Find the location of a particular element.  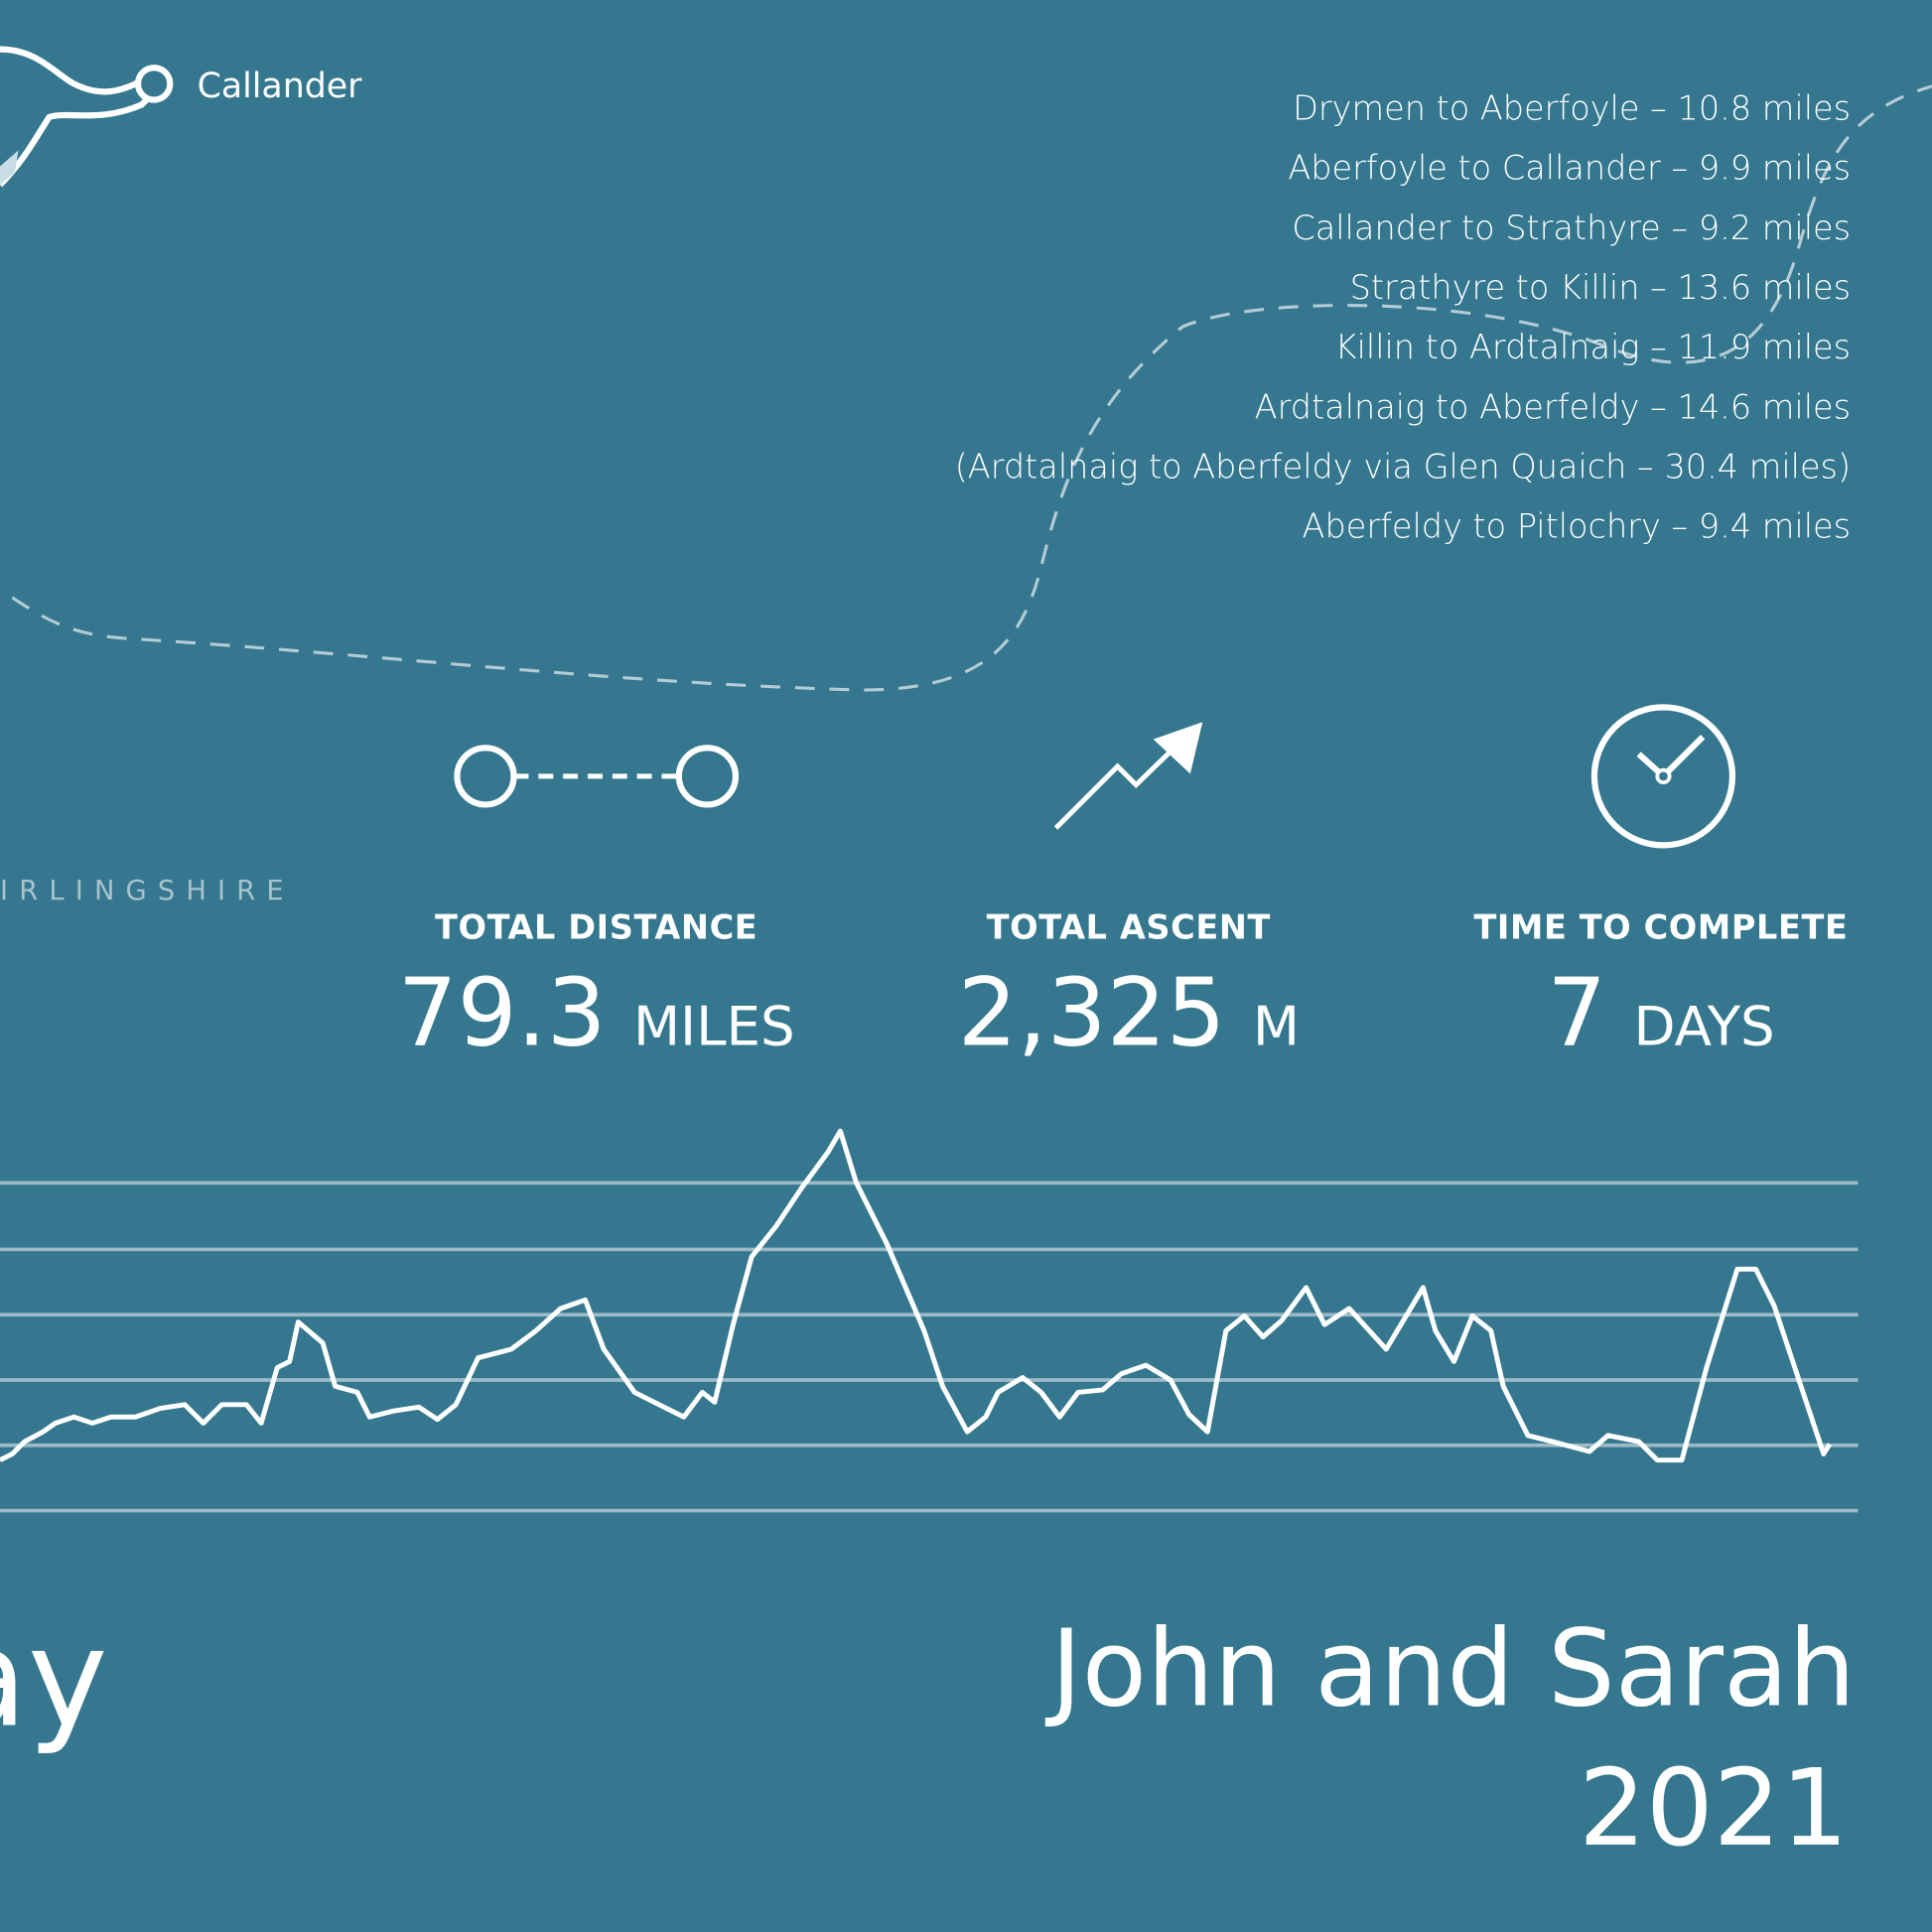

stat-unit: MILES is located at coordinates (714, 1026).